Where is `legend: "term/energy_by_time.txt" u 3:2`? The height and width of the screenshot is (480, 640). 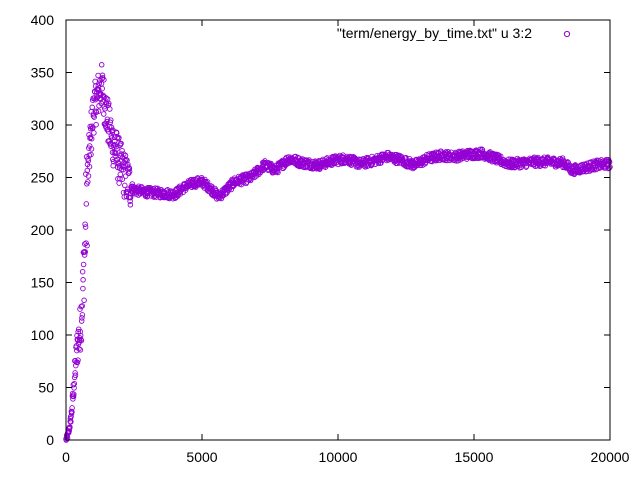 legend: "term/energy_by_time.txt" u 3:2 is located at coordinates (454, 33).